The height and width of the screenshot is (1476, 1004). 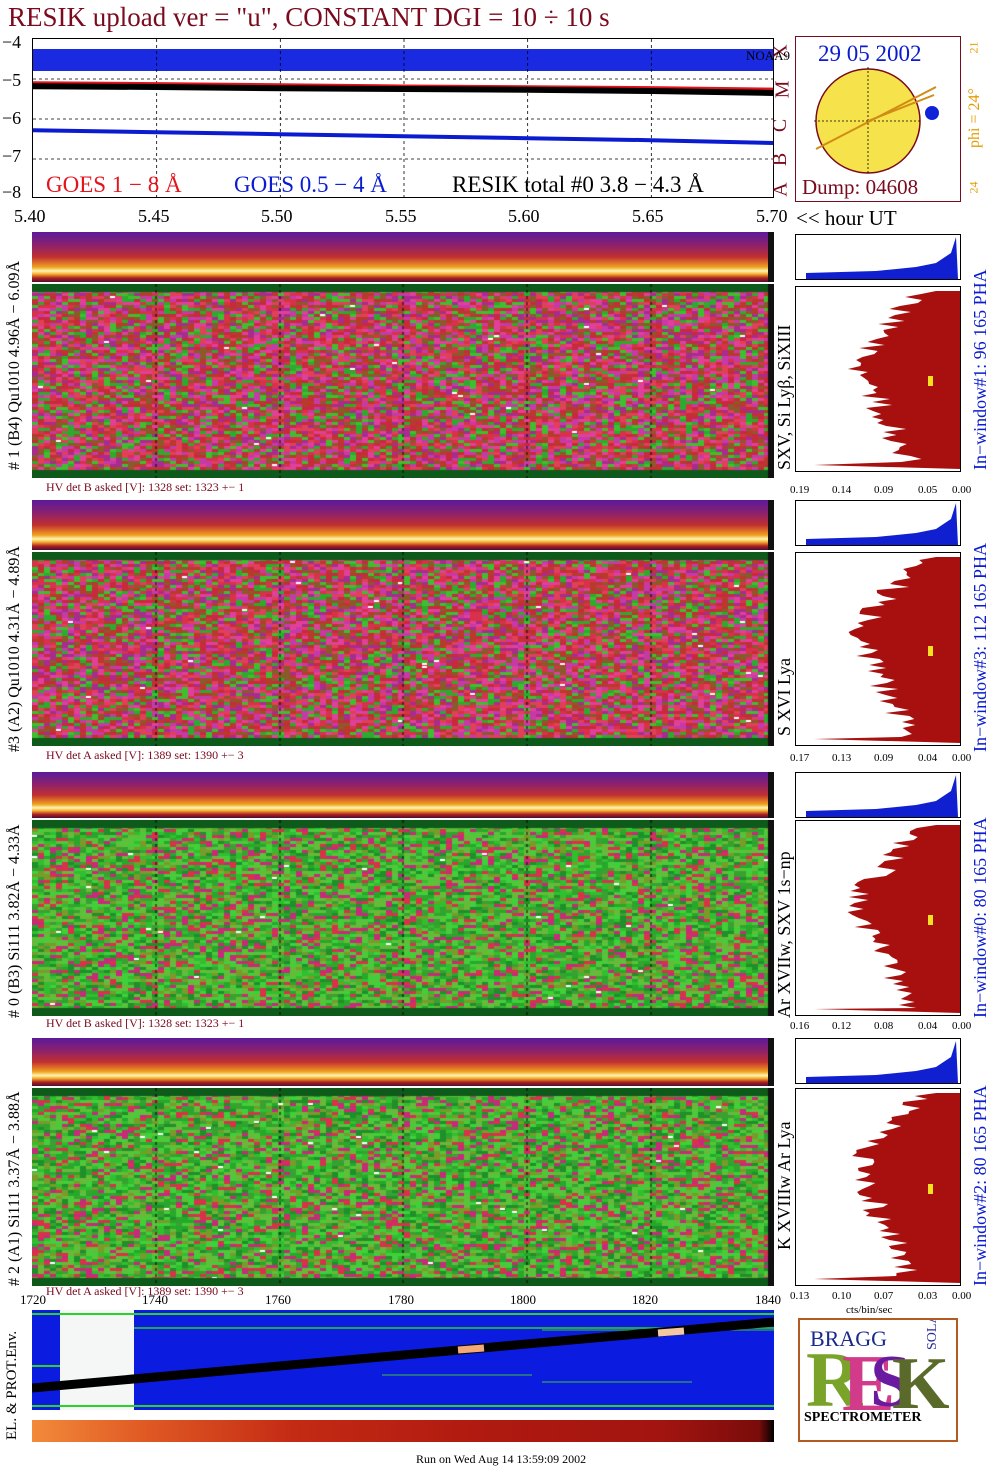 What do you see at coordinates (784, 697) in the screenshot?
I see `detector-line-label: S XVI Lya` at bounding box center [784, 697].